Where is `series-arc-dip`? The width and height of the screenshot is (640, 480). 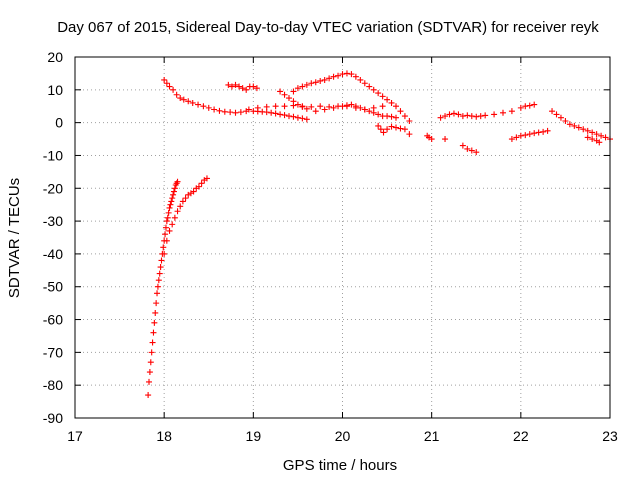
series-arc-dip is located at coordinates (394, 130).